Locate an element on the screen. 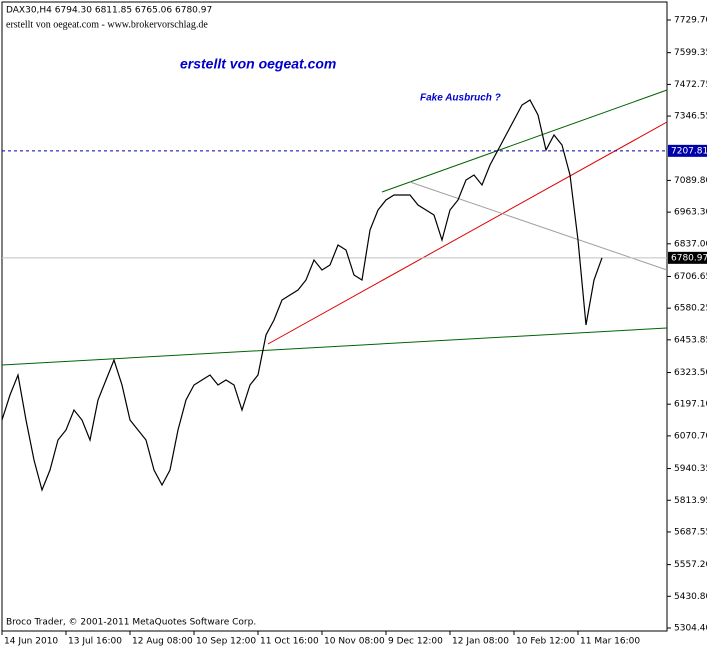 Image resolution: width=707 pixels, height=648 pixels. annotation: Fake Ausbruch ? is located at coordinates (460, 98).